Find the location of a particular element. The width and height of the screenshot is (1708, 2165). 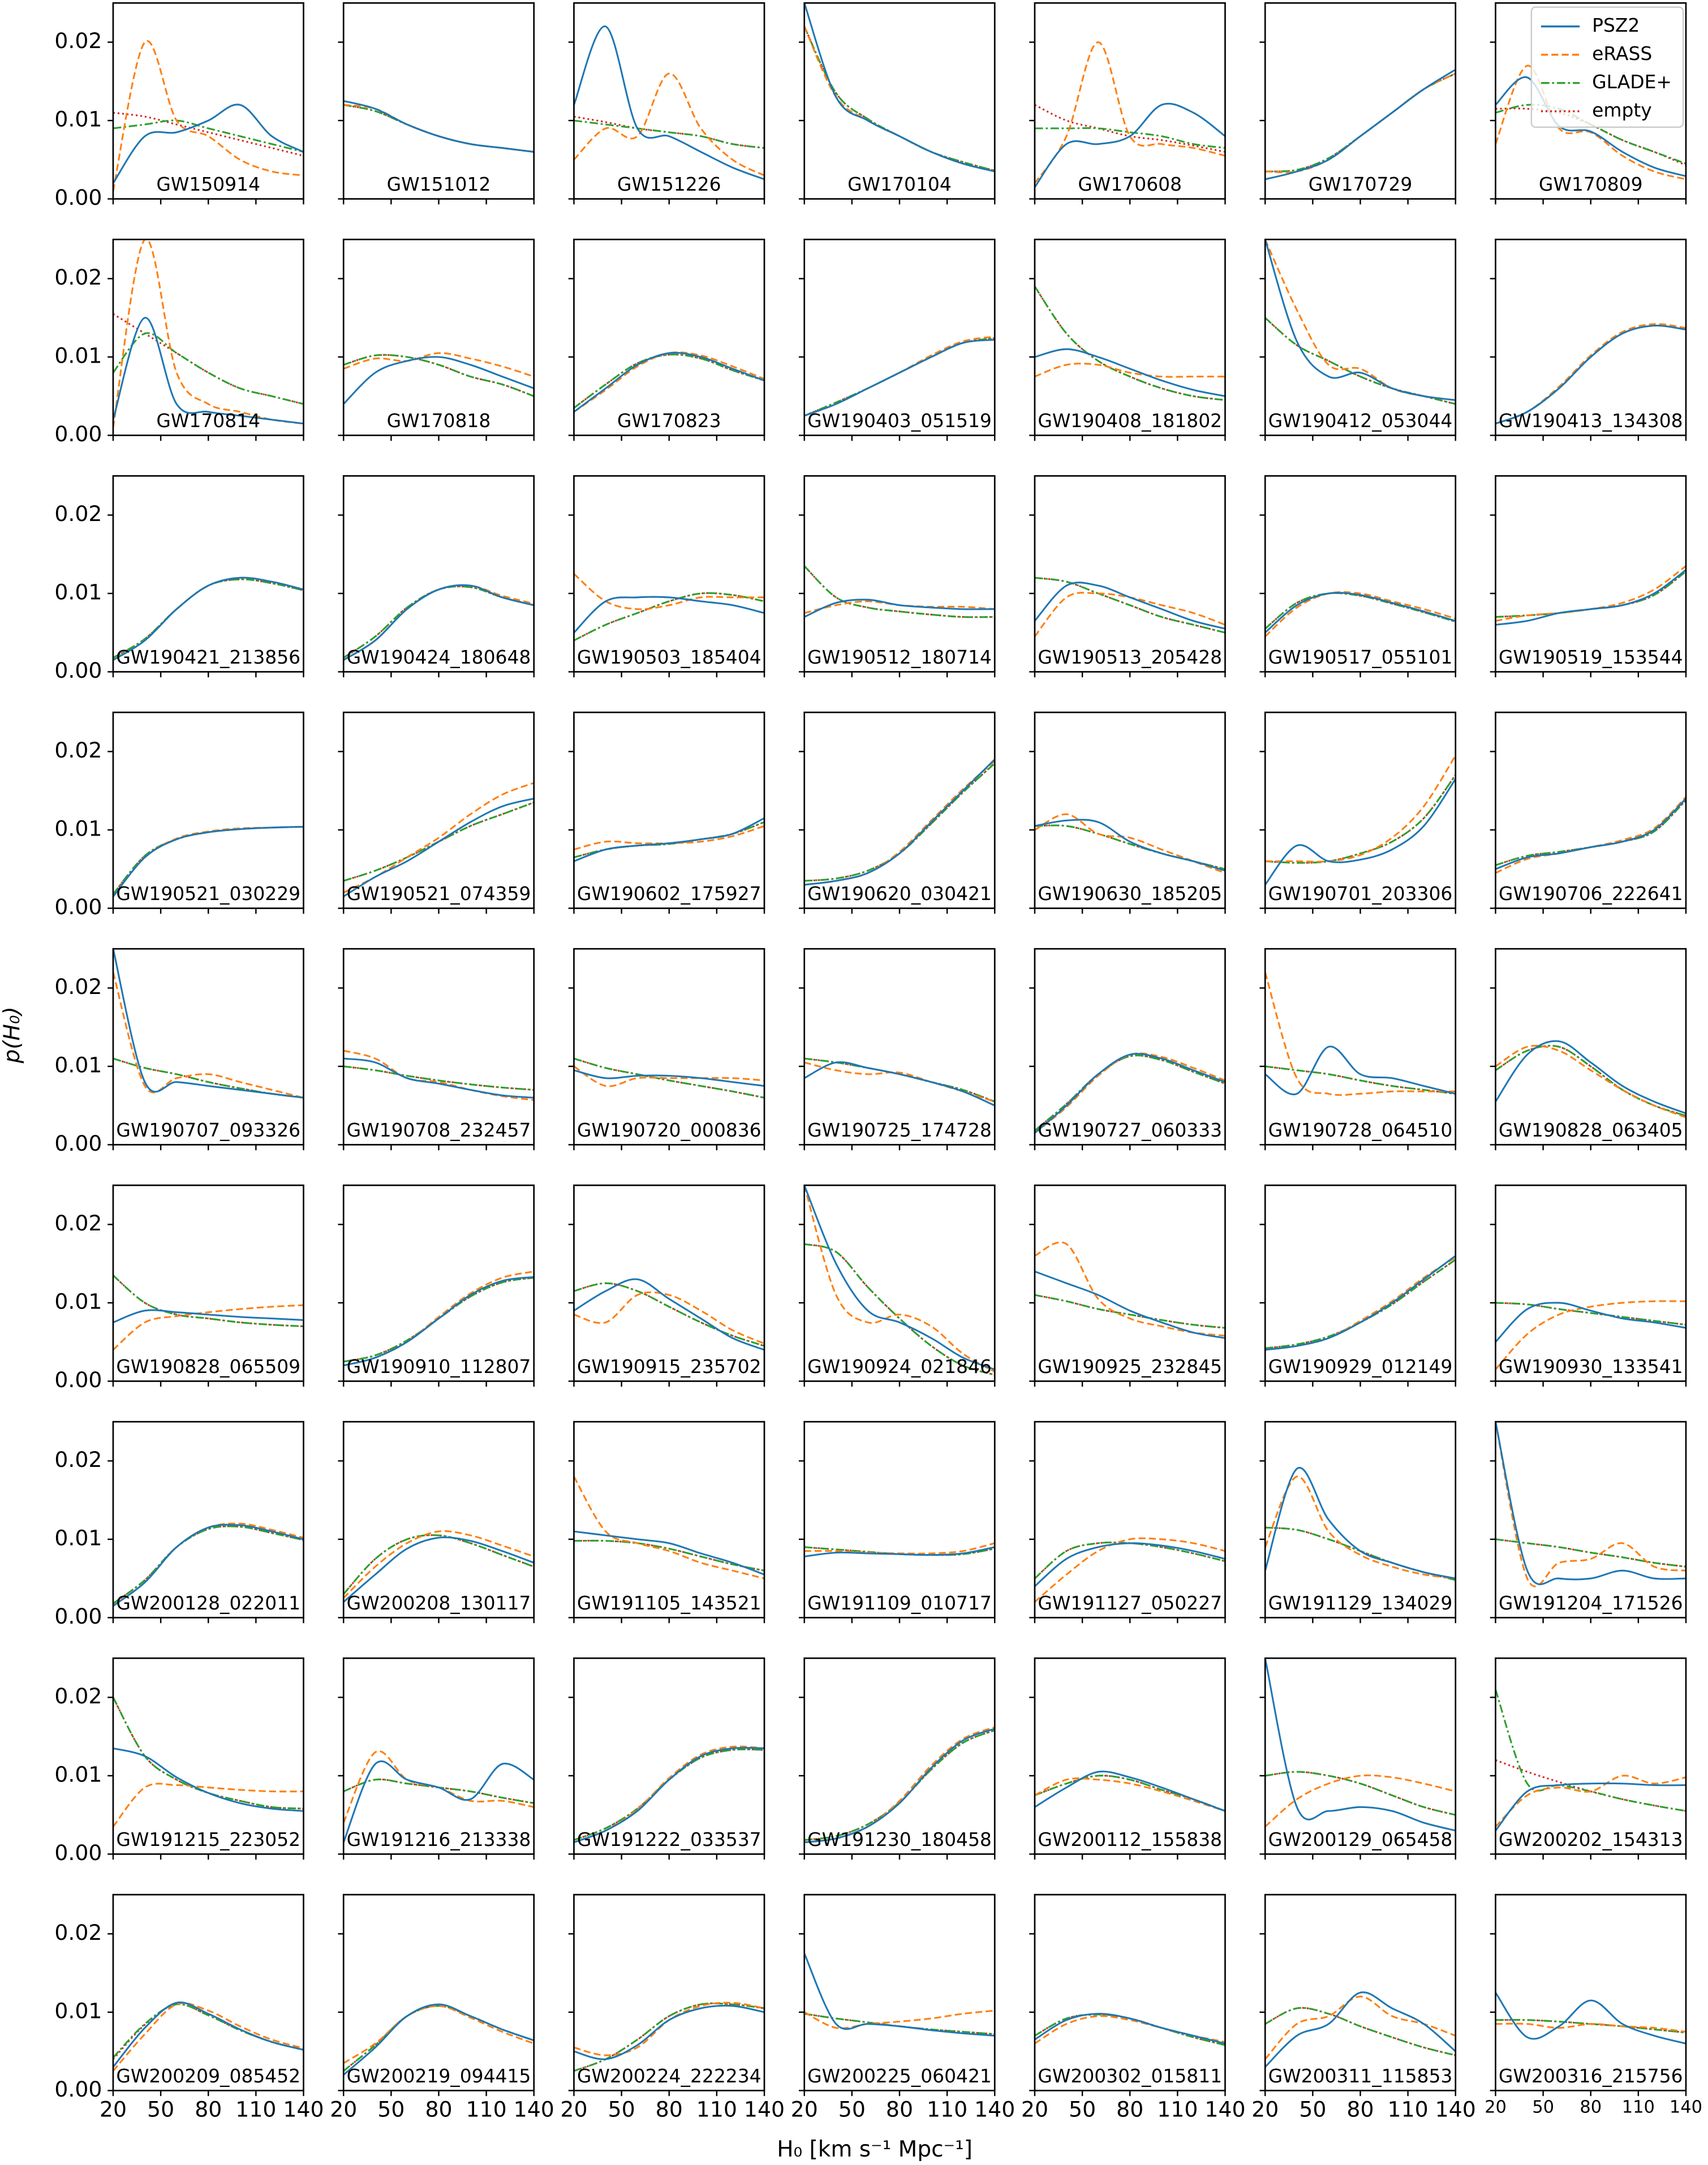

subplot-panel: GW190708_232457 is located at coordinates (436, 1049).